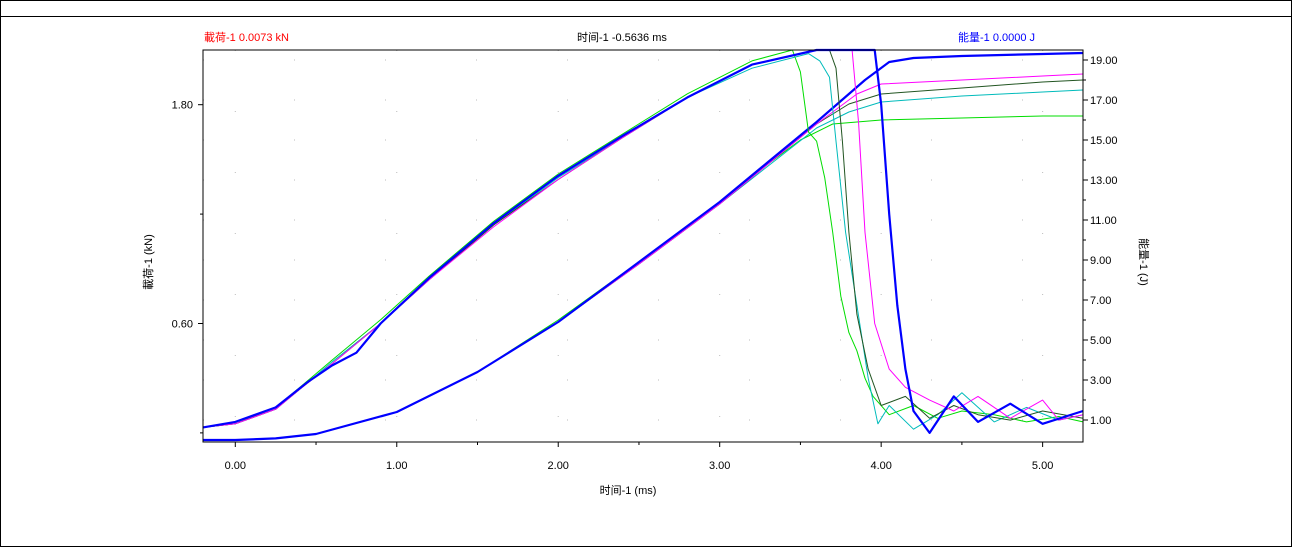 The image size is (1292, 547). I want to click on x-axis-label: 时间-1 (ms), so click(628, 490).